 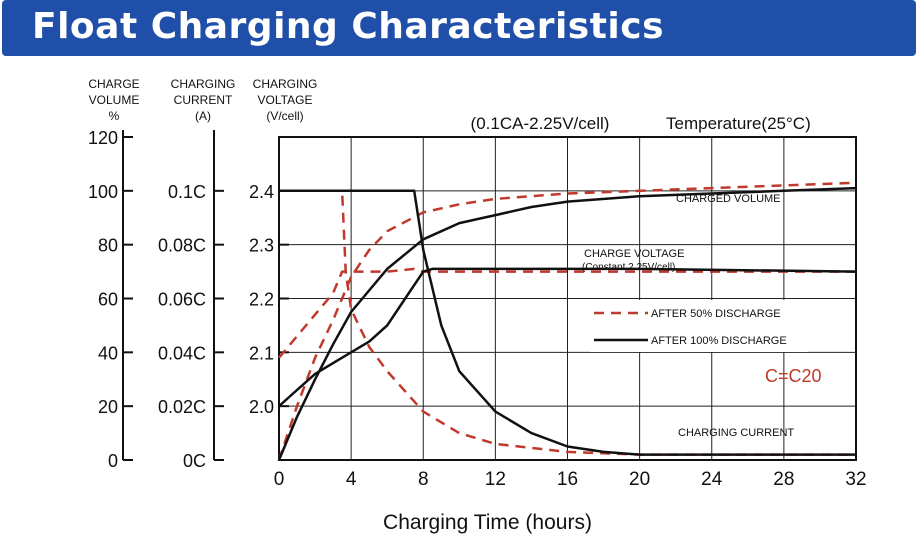 I want to click on x-tick-label: 8, so click(x=423, y=479).